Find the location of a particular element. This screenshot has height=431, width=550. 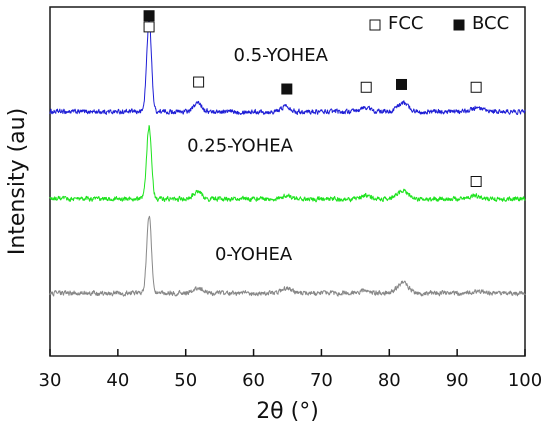

series-label-0-25-yohea: 0.25-YOHEA is located at coordinates (240, 146).